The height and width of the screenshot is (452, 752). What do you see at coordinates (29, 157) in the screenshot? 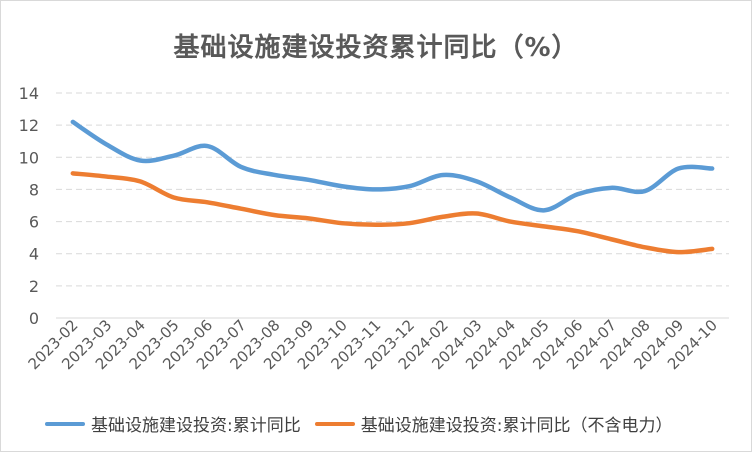
I see `y-tick-label: 10` at bounding box center [29, 157].